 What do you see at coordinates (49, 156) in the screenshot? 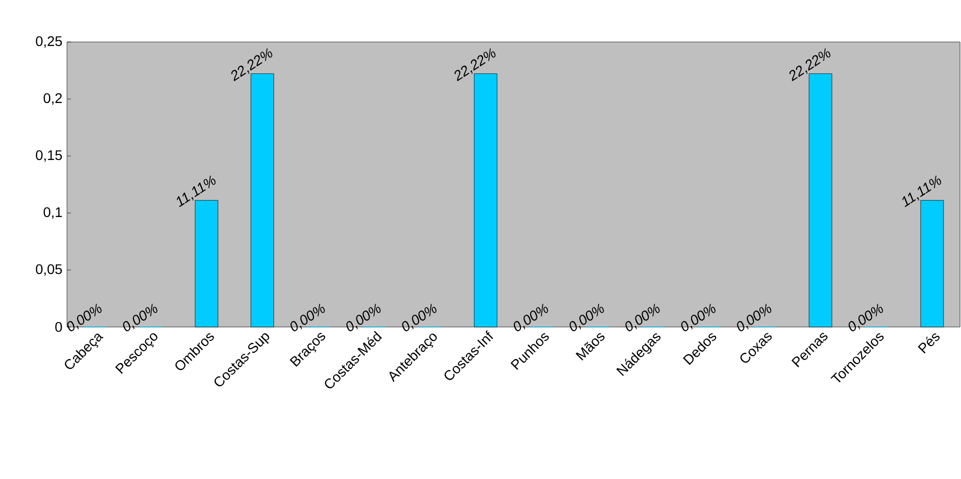
I see `y-tick-label: 0,15` at bounding box center [49, 156].